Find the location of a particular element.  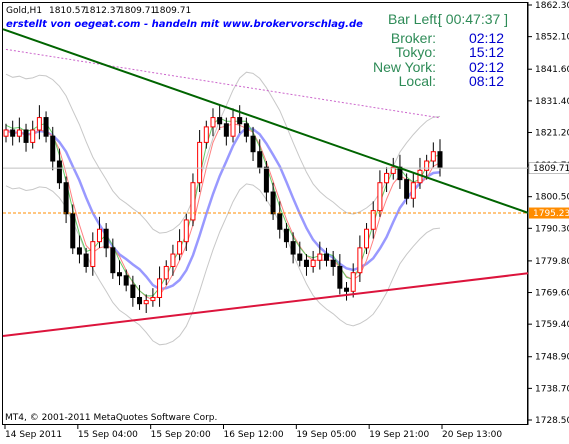

time-tick-label: 19 Sep 21:00 is located at coordinates (399, 435).